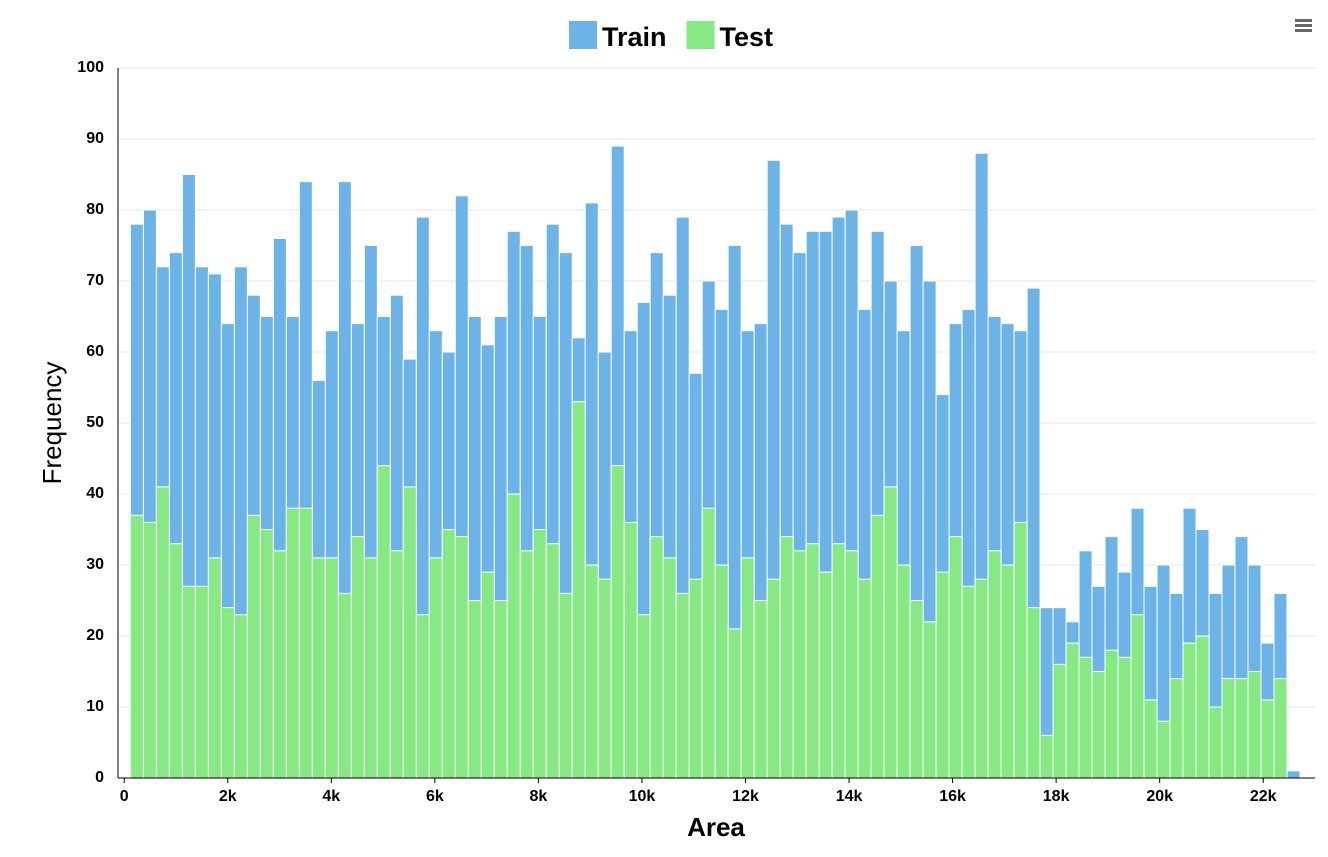 This screenshot has height=857, width=1328. Describe the element at coordinates (95, 564) in the screenshot. I see `y-tick-label: 30` at that location.